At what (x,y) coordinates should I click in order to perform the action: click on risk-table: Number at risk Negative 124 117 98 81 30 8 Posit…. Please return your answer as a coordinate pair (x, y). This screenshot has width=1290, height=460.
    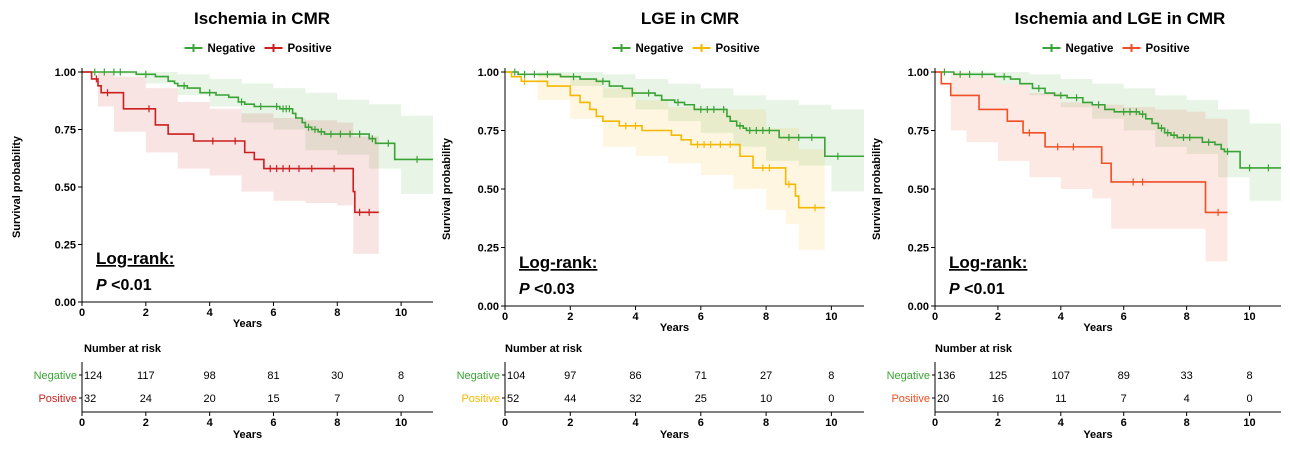
    Looking at the image, I should click on (233, 392).